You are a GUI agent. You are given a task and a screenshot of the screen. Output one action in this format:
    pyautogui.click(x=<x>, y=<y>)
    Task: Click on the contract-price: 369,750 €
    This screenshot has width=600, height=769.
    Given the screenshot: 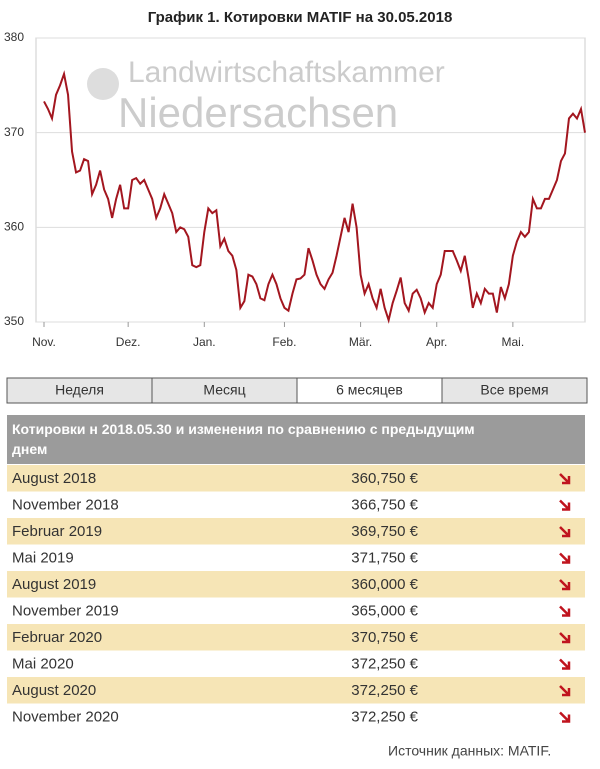 What is the action you would take?
    pyautogui.click(x=384, y=531)
    